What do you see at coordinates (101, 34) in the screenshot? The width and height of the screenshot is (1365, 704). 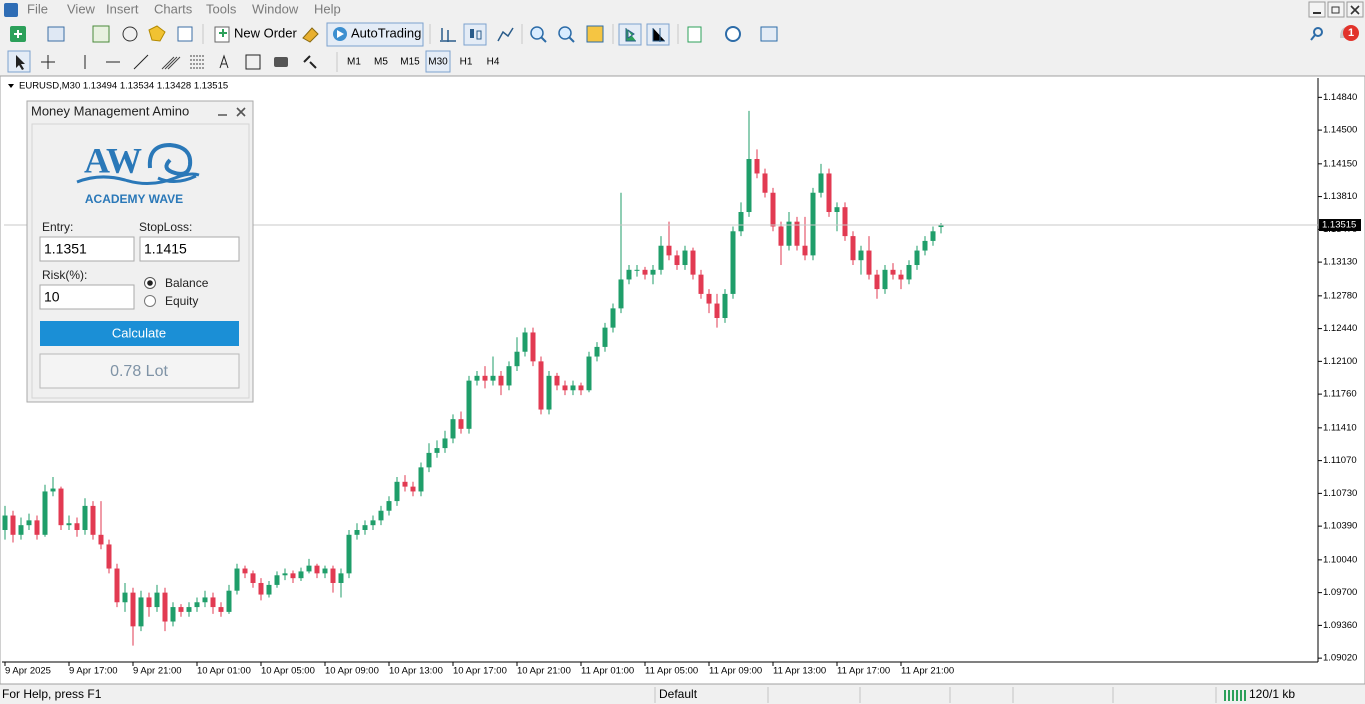 I see `market-watch-button` at bounding box center [101, 34].